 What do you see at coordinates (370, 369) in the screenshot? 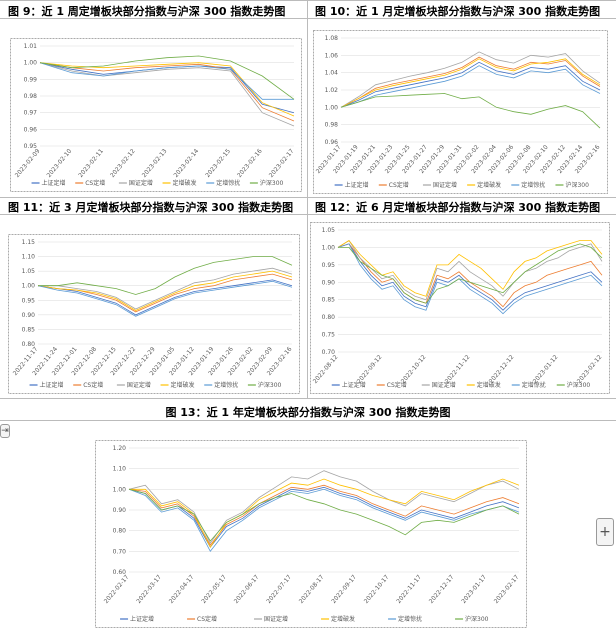
I see `x-tick-label: 2022-09-12` at bounding box center [370, 369].